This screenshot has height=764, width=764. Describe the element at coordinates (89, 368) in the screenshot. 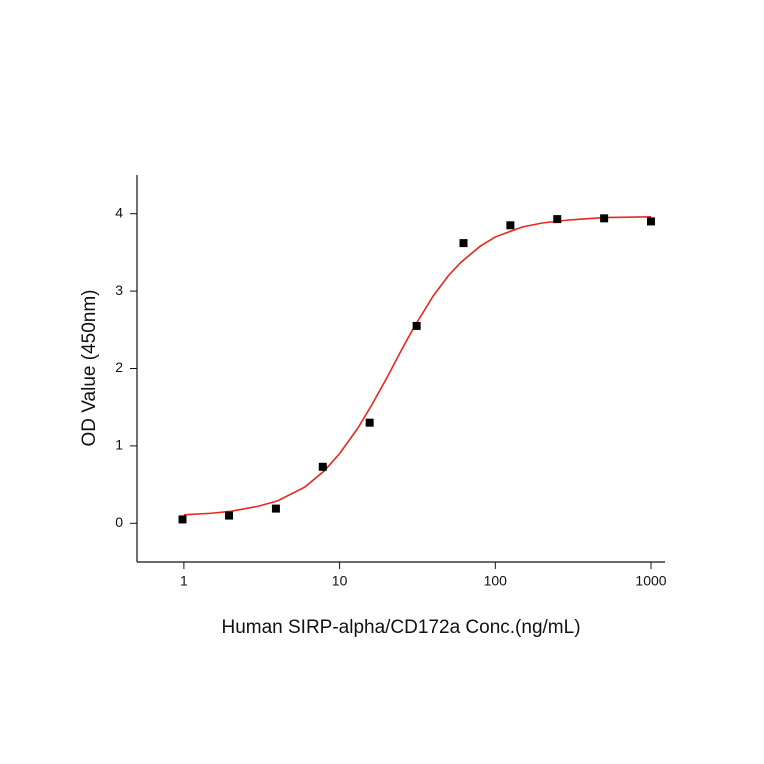

I see `y-axis-title: OD Value (450nm)` at that location.